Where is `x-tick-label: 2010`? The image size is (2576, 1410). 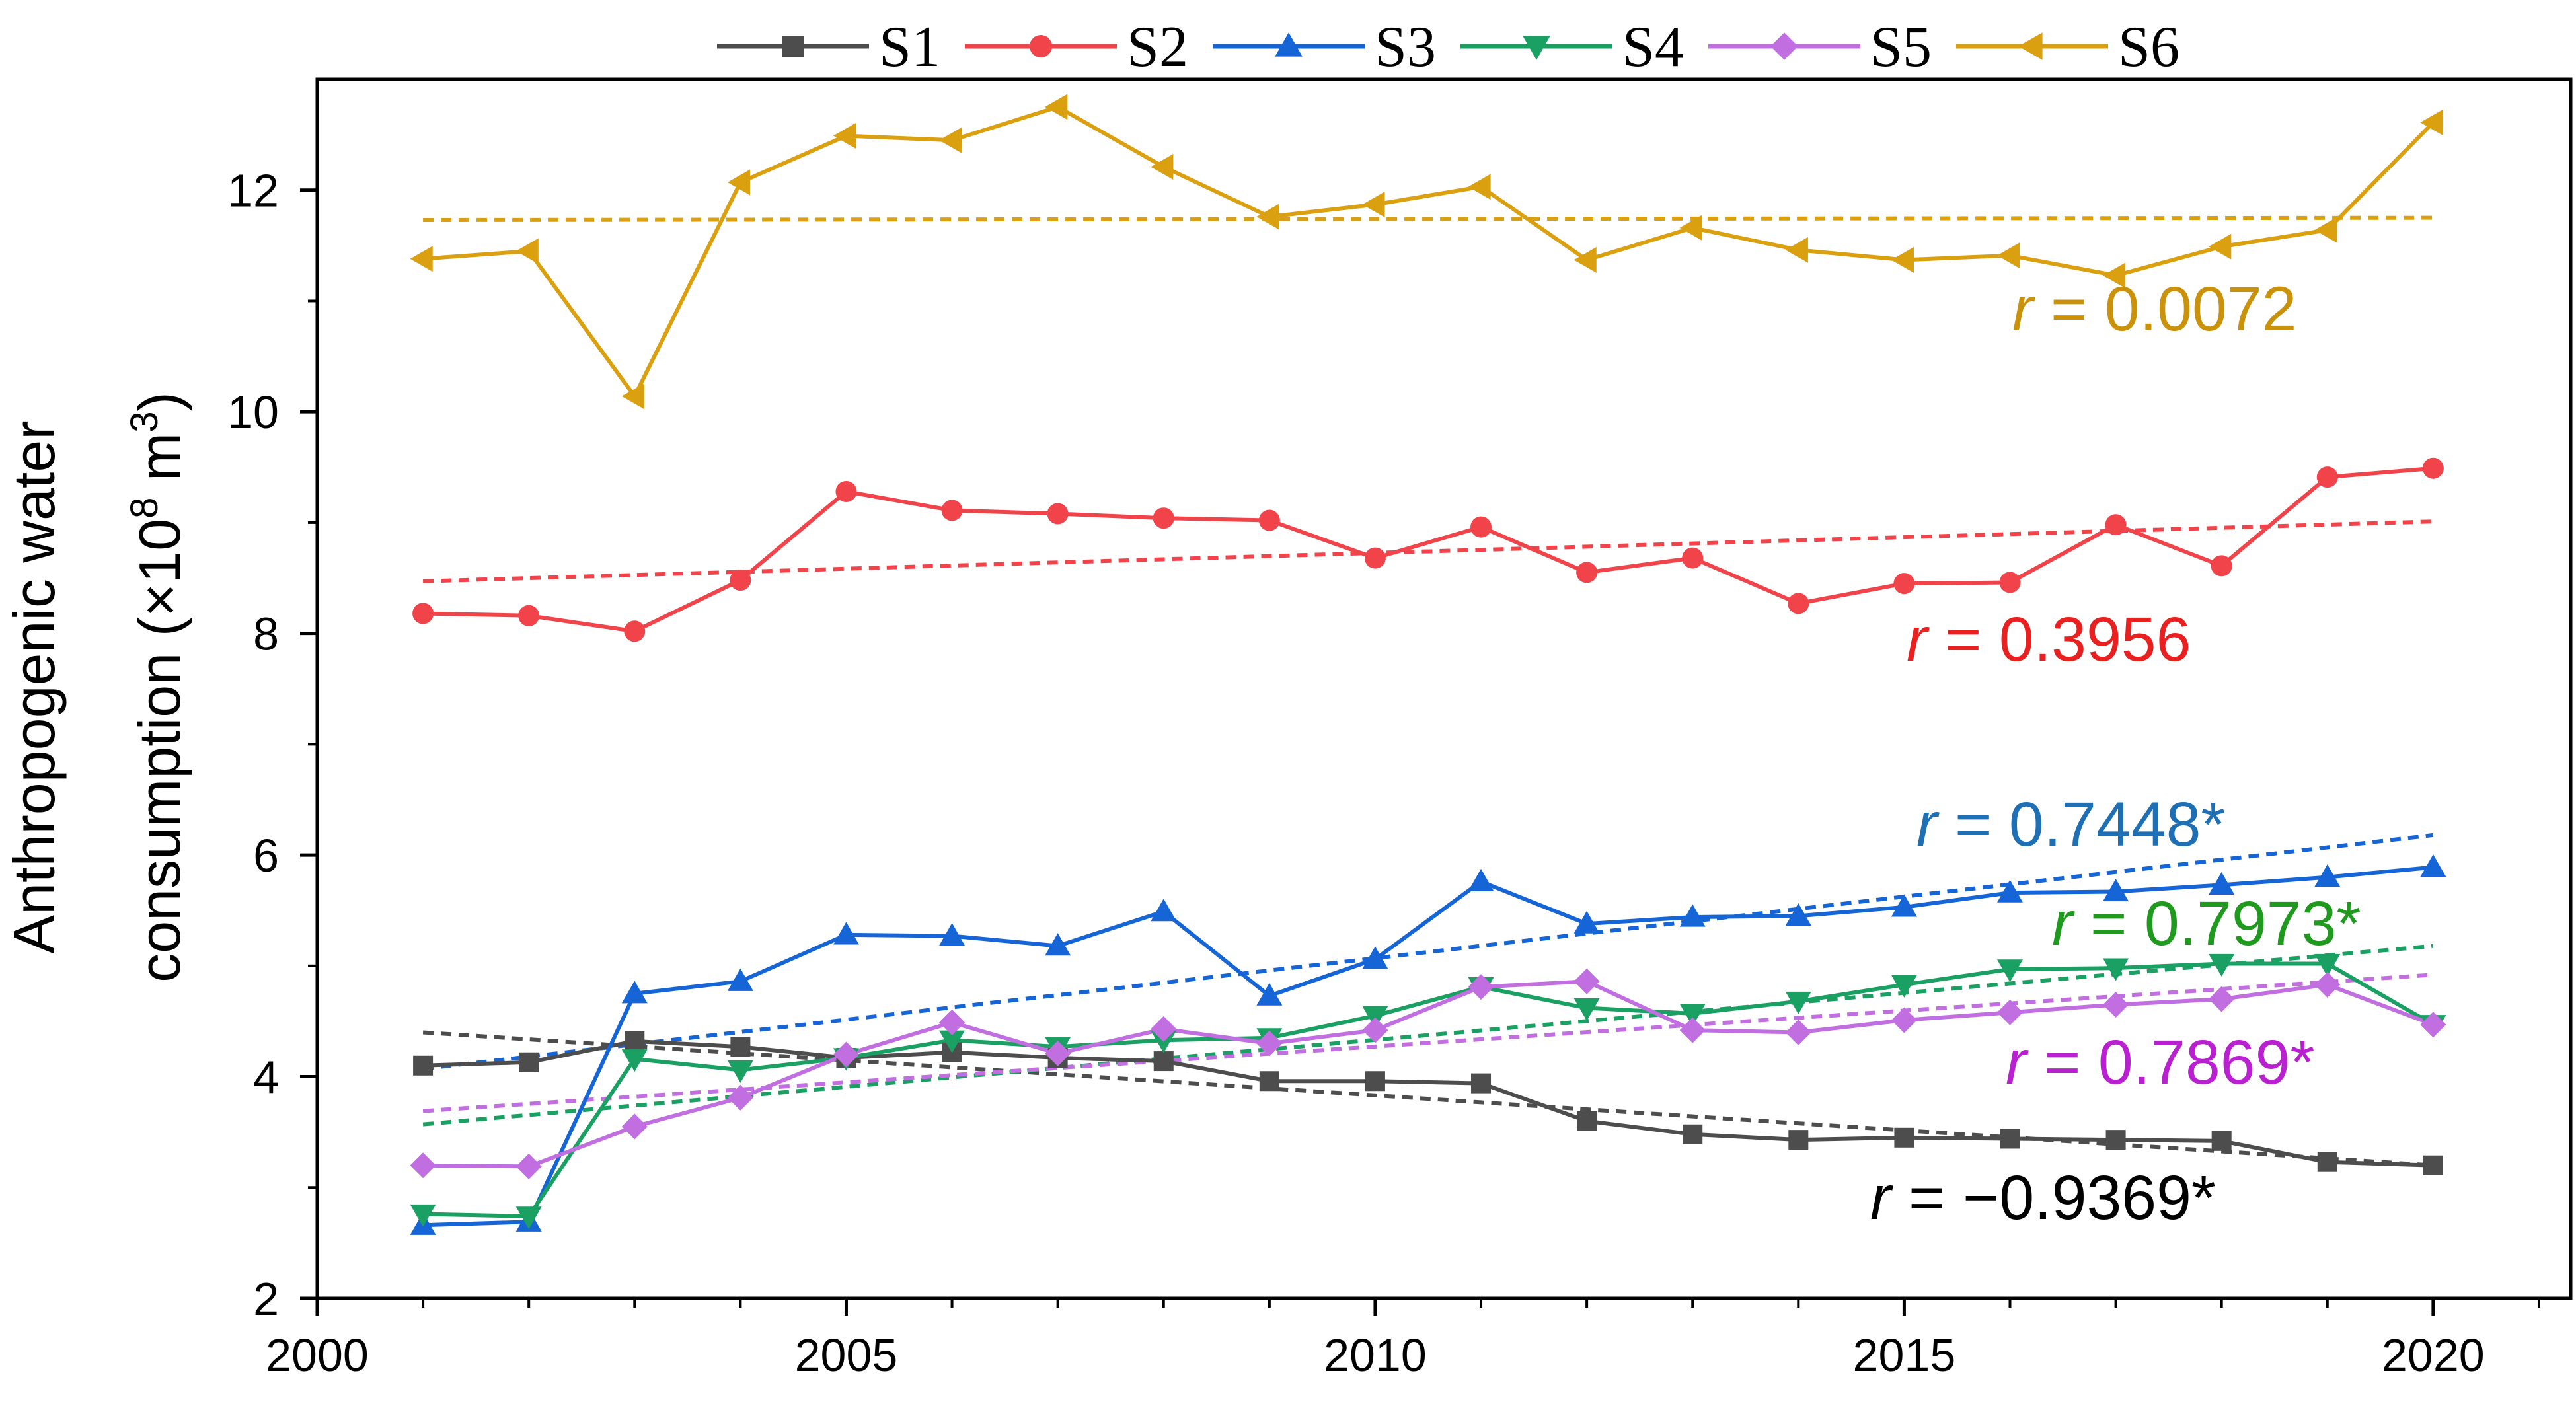
x-tick-label: 2010 is located at coordinates (1376, 1355).